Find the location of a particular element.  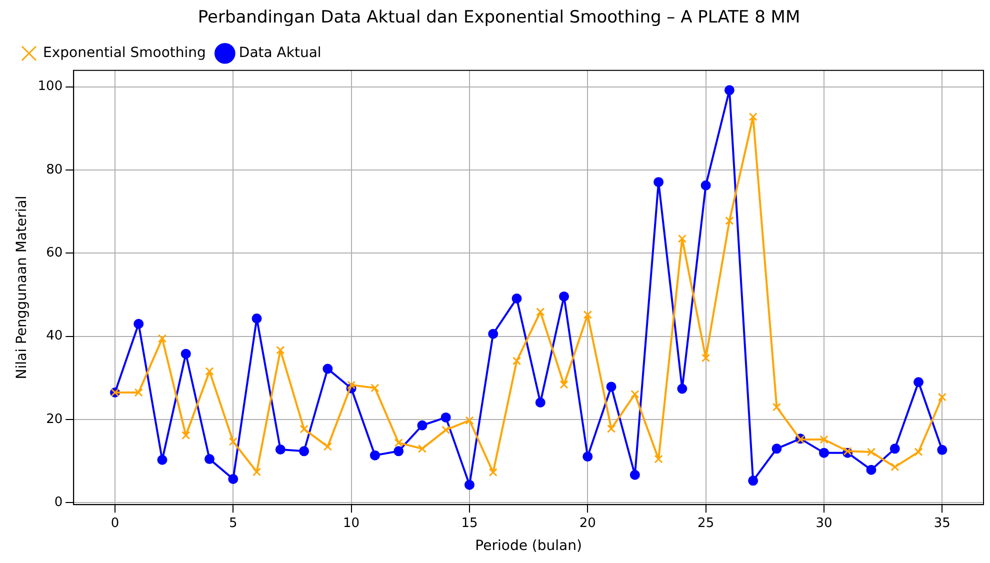

y-axis-title: Nilai Penggunaan Material is located at coordinates (22, 288).